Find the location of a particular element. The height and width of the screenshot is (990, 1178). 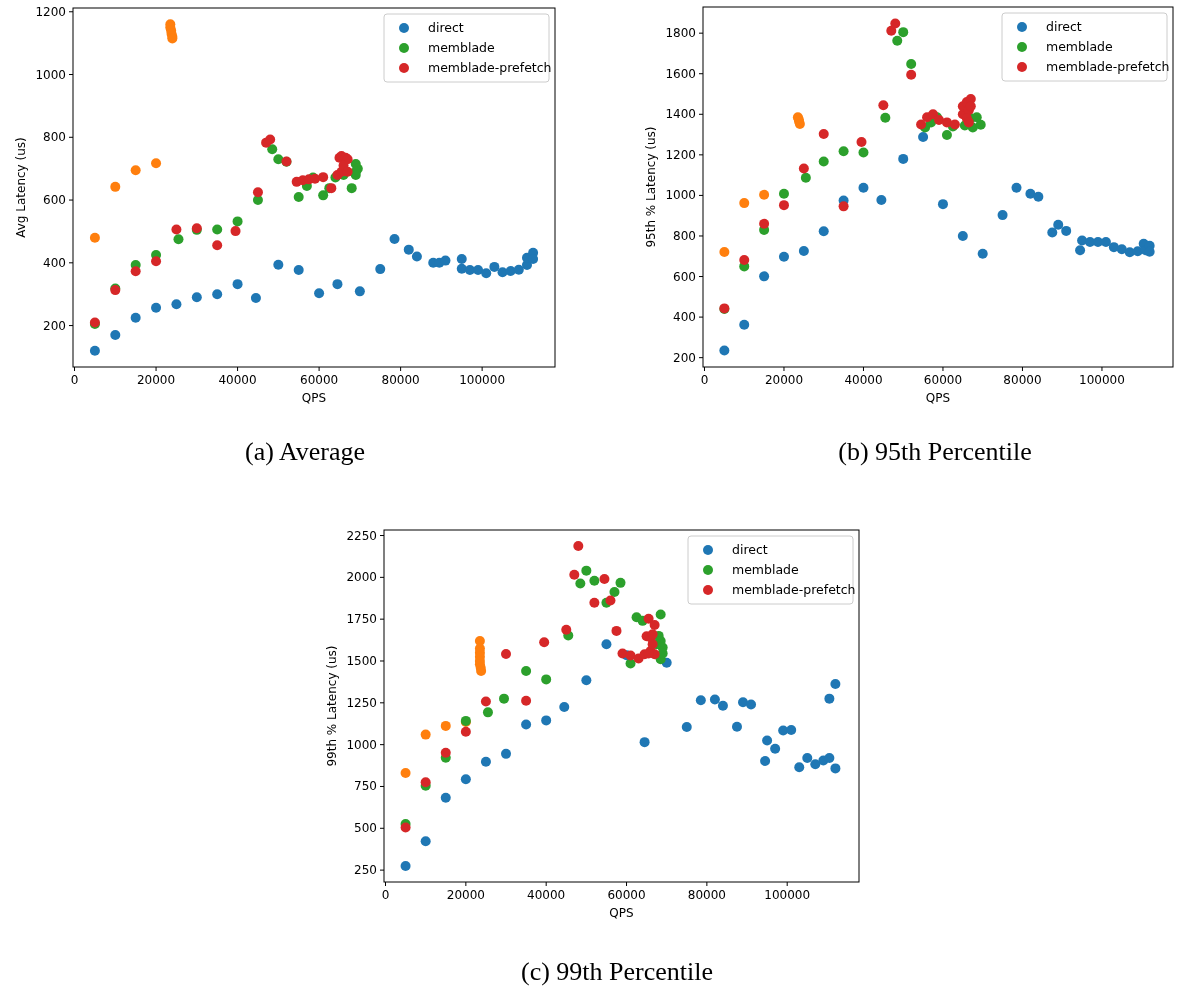

y-tick-label: 2250 is located at coordinates (361, 535).